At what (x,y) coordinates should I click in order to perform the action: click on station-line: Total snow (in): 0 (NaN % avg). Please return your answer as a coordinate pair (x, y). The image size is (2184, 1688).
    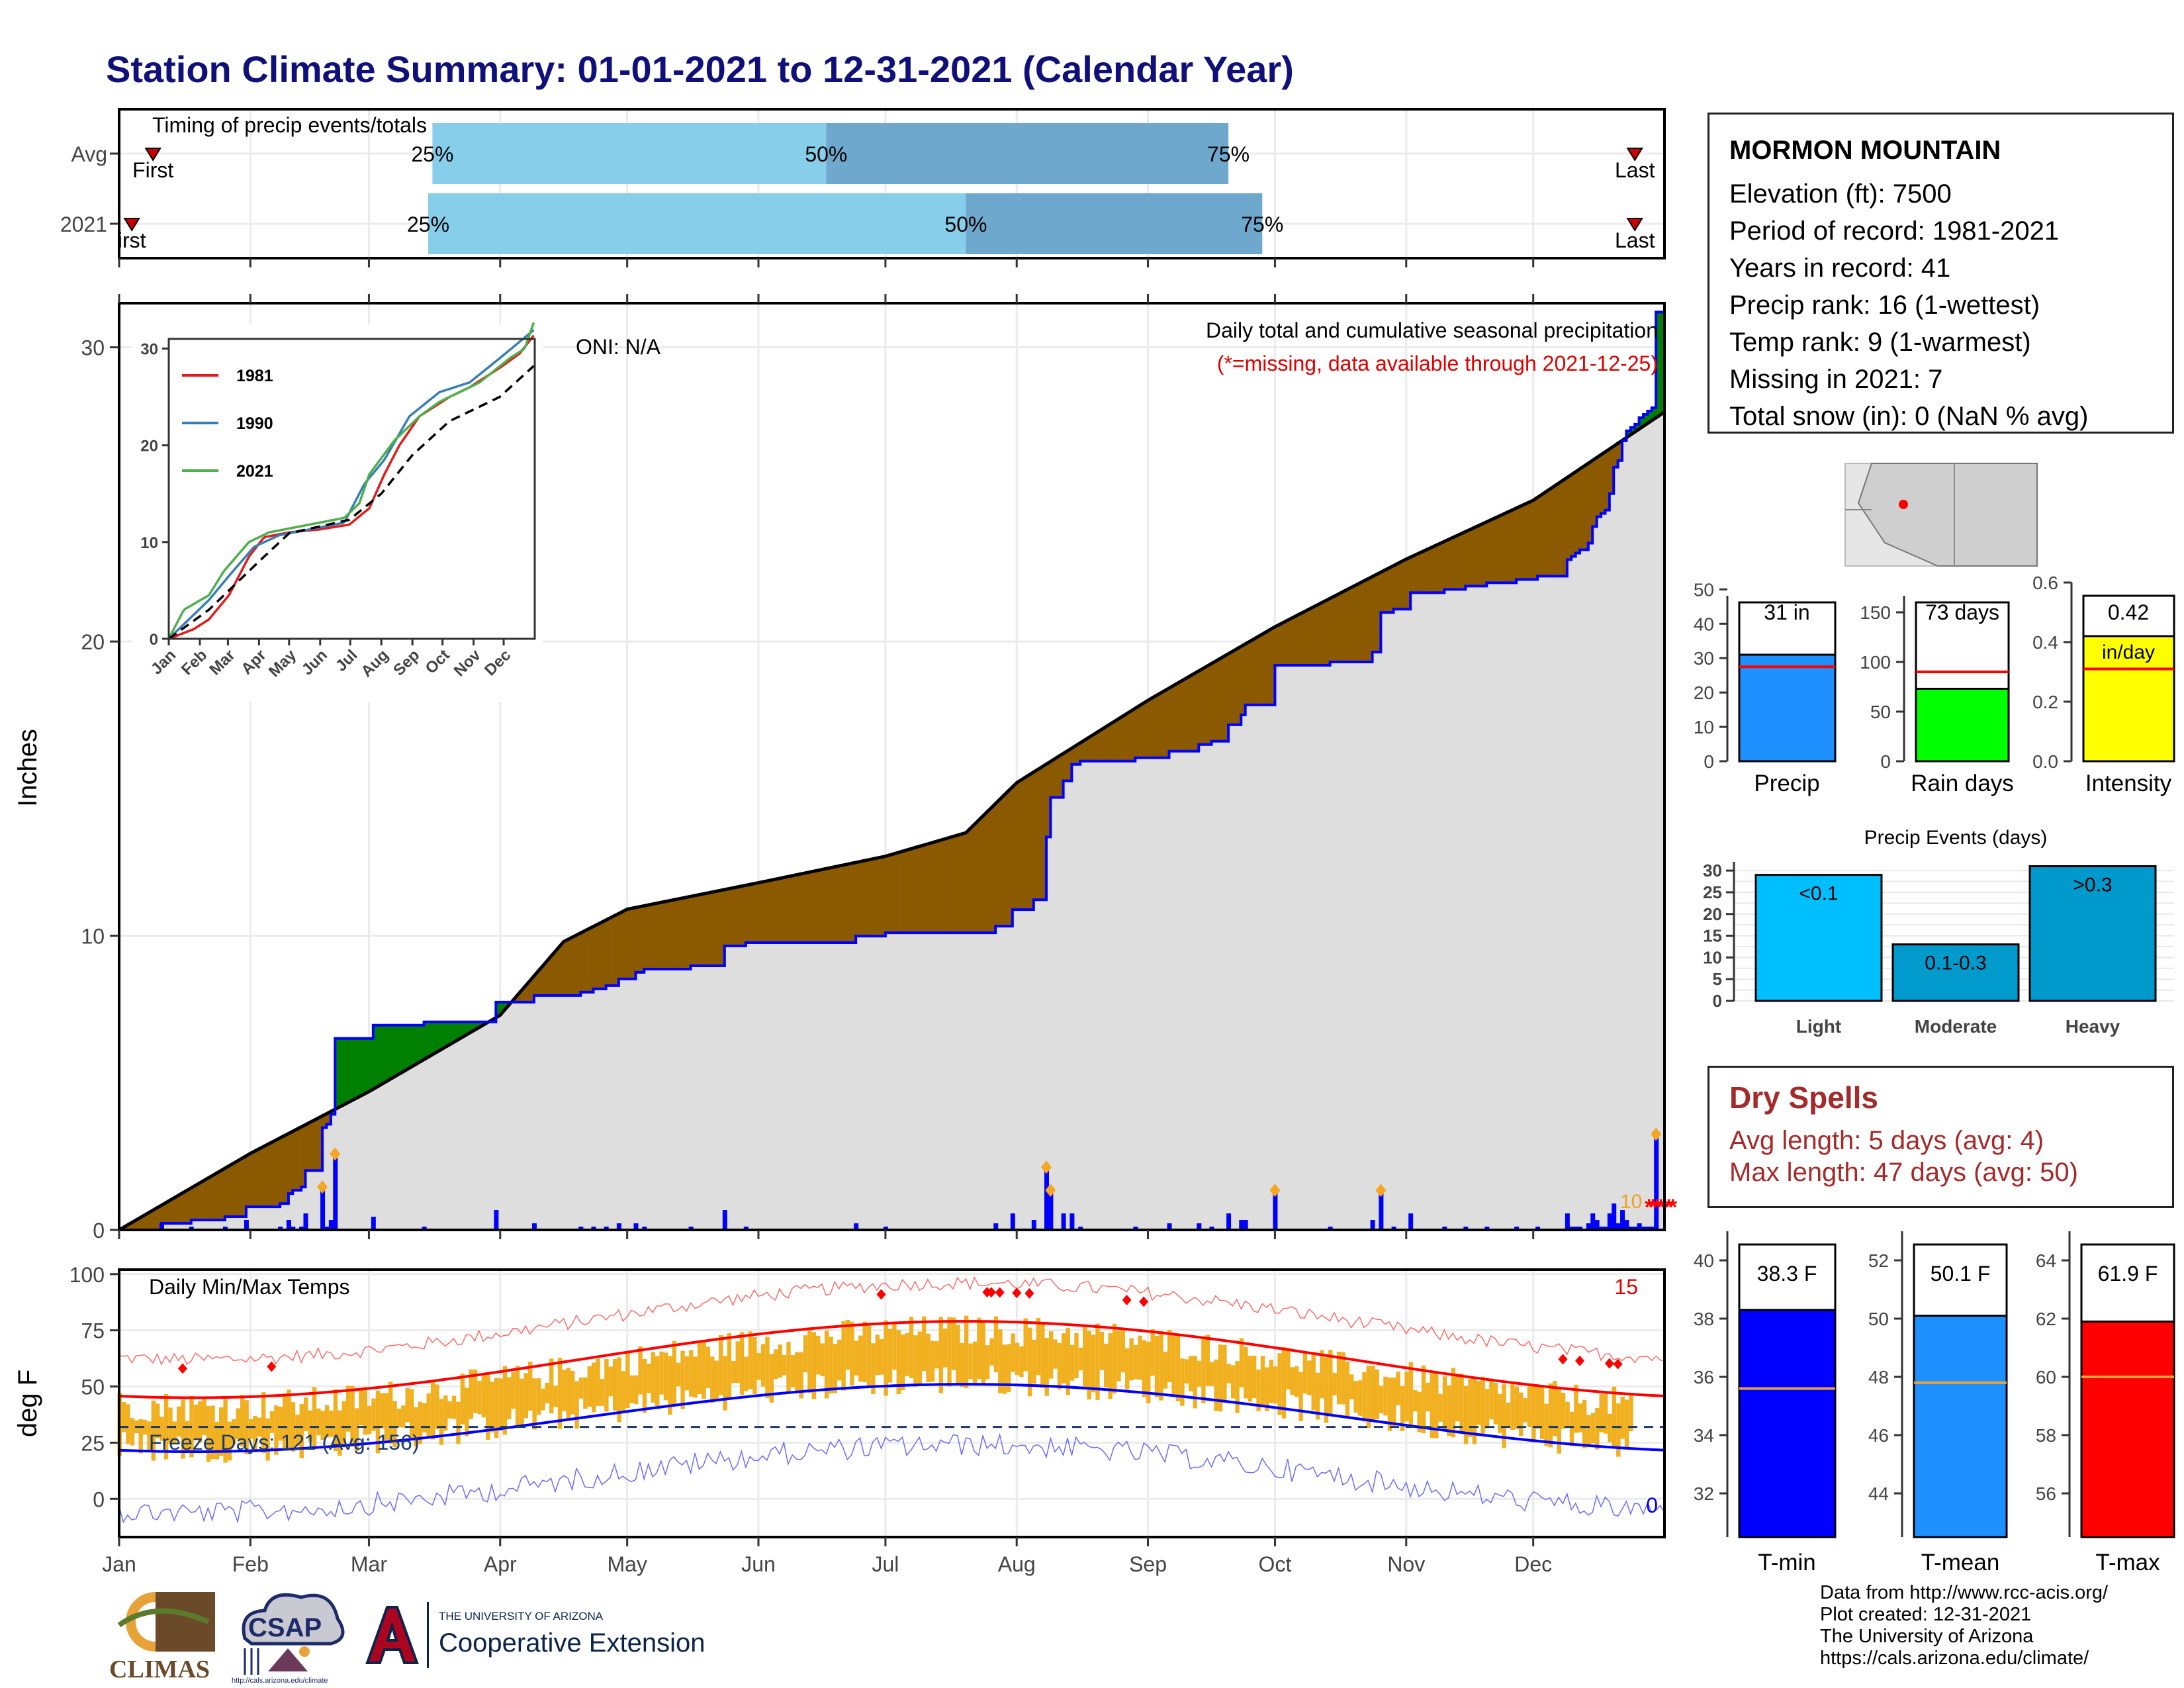
    Looking at the image, I should click on (1909, 416).